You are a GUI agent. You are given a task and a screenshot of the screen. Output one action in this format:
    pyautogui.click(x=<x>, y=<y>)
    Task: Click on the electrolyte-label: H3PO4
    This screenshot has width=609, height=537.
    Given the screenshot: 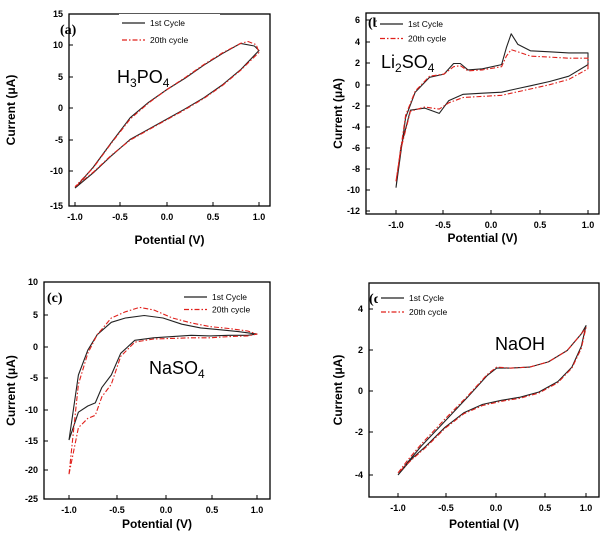 What is the action you would take?
    pyautogui.click(x=143, y=78)
    